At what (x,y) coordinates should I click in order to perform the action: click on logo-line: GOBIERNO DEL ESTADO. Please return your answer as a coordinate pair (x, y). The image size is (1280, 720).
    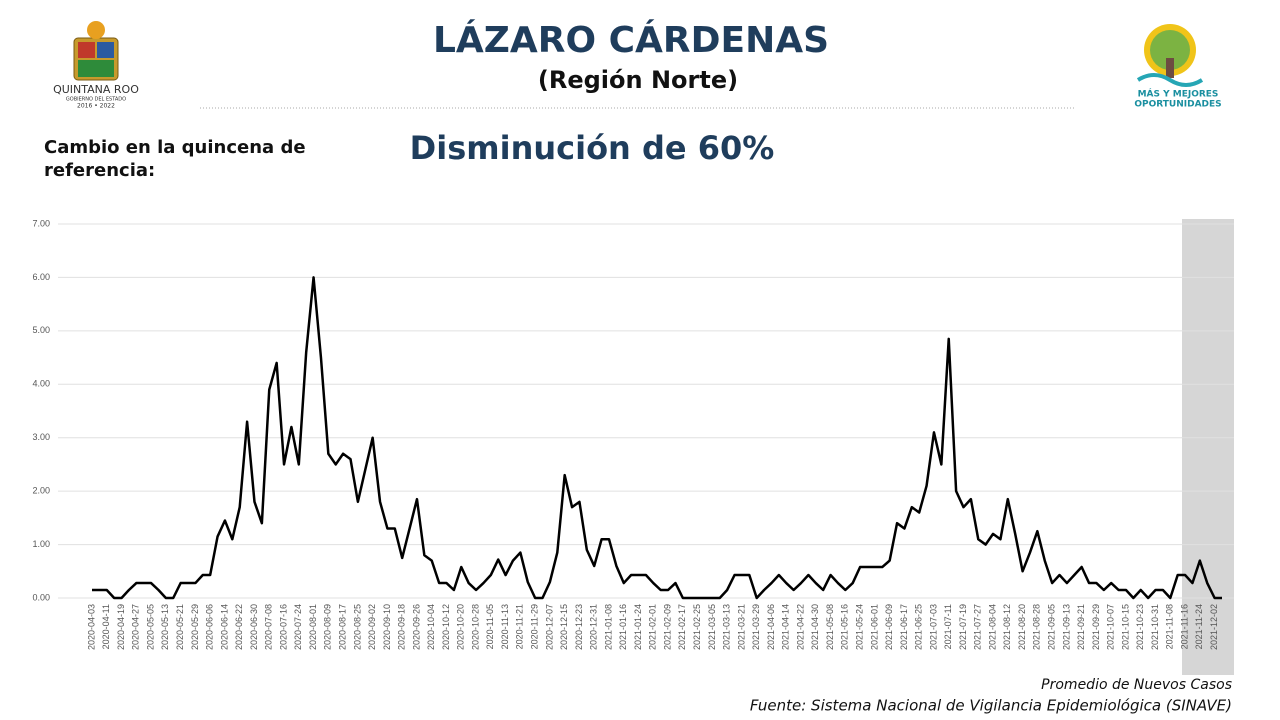
    Looking at the image, I should click on (96, 100).